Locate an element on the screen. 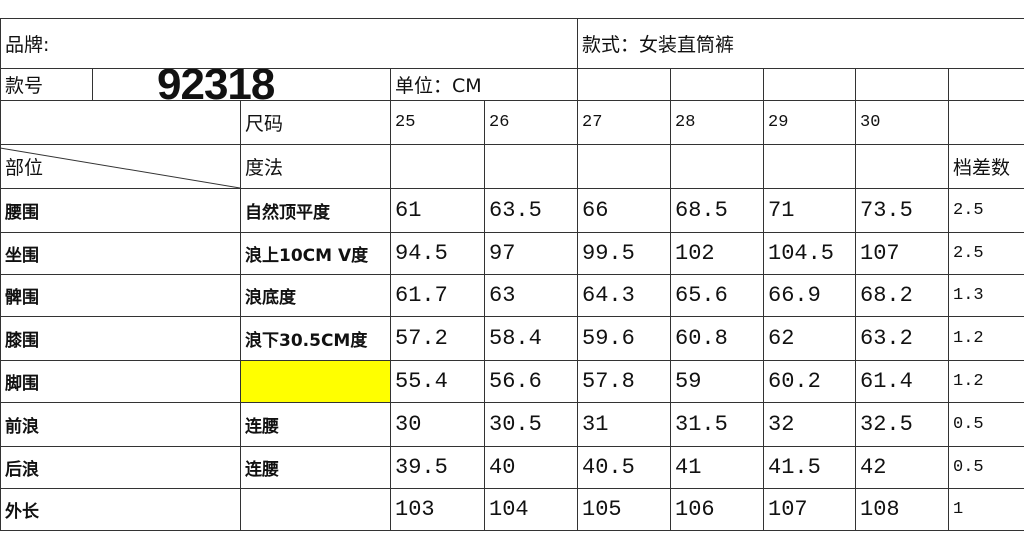 Image resolution: width=1024 pixels, height=539 pixels. method is located at coordinates (315, 381).